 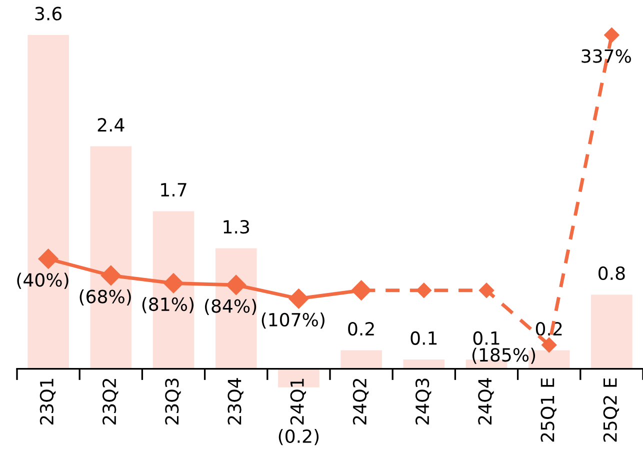 I want to click on data-label: 337%, so click(x=606, y=56).